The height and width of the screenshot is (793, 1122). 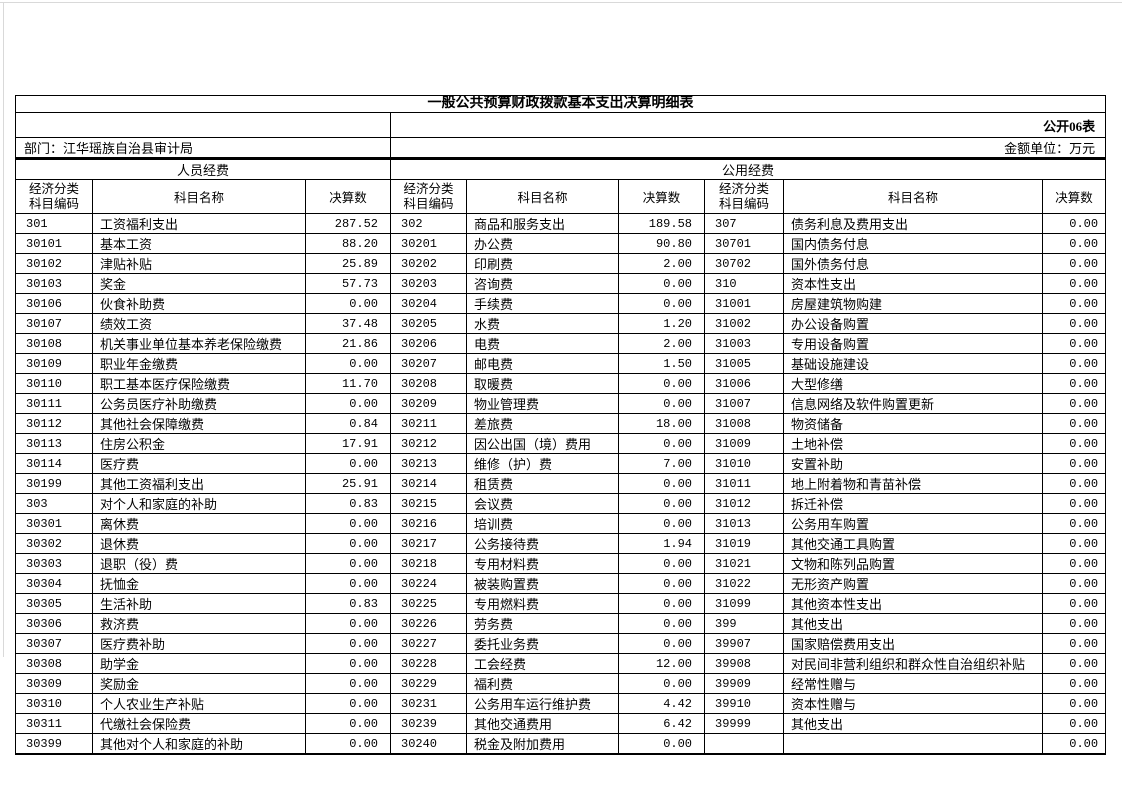 What do you see at coordinates (348, 443) in the screenshot?
I see `cell-final-amount: 17.91` at bounding box center [348, 443].